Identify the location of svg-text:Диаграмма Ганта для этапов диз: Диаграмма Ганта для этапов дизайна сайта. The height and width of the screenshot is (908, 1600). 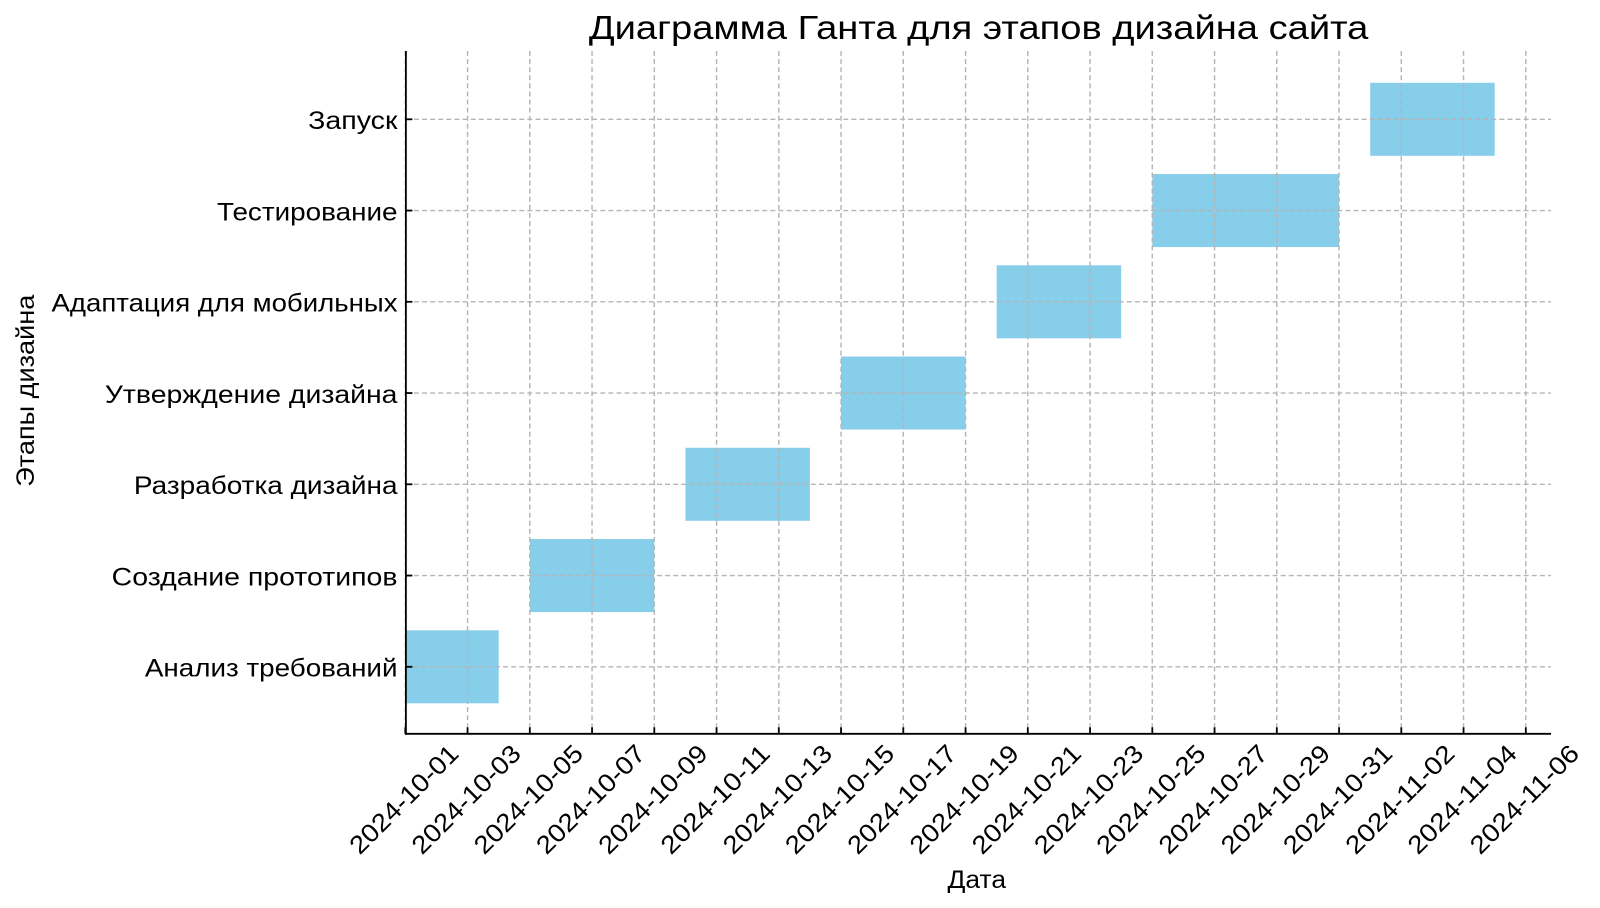
(979, 27).